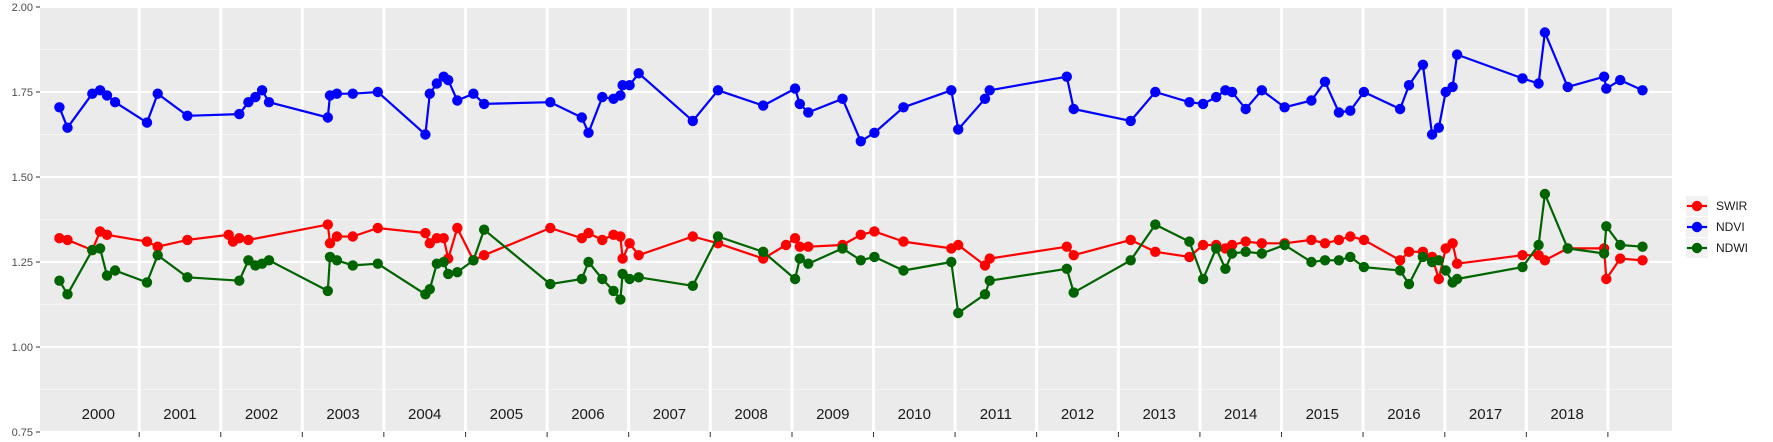  What do you see at coordinates (342, 414) in the screenshot?
I see `year-label: 2003` at bounding box center [342, 414].